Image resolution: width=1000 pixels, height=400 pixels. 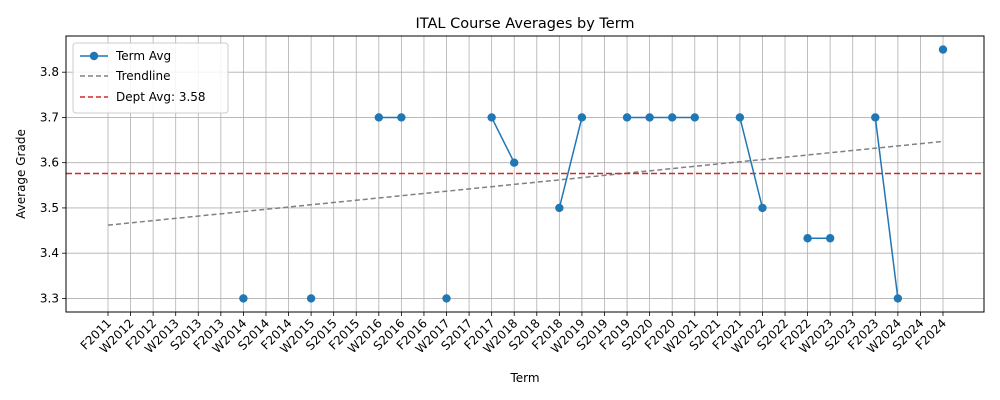 What do you see at coordinates (524, 378) in the screenshot?
I see `x-axis-title: Term` at bounding box center [524, 378].